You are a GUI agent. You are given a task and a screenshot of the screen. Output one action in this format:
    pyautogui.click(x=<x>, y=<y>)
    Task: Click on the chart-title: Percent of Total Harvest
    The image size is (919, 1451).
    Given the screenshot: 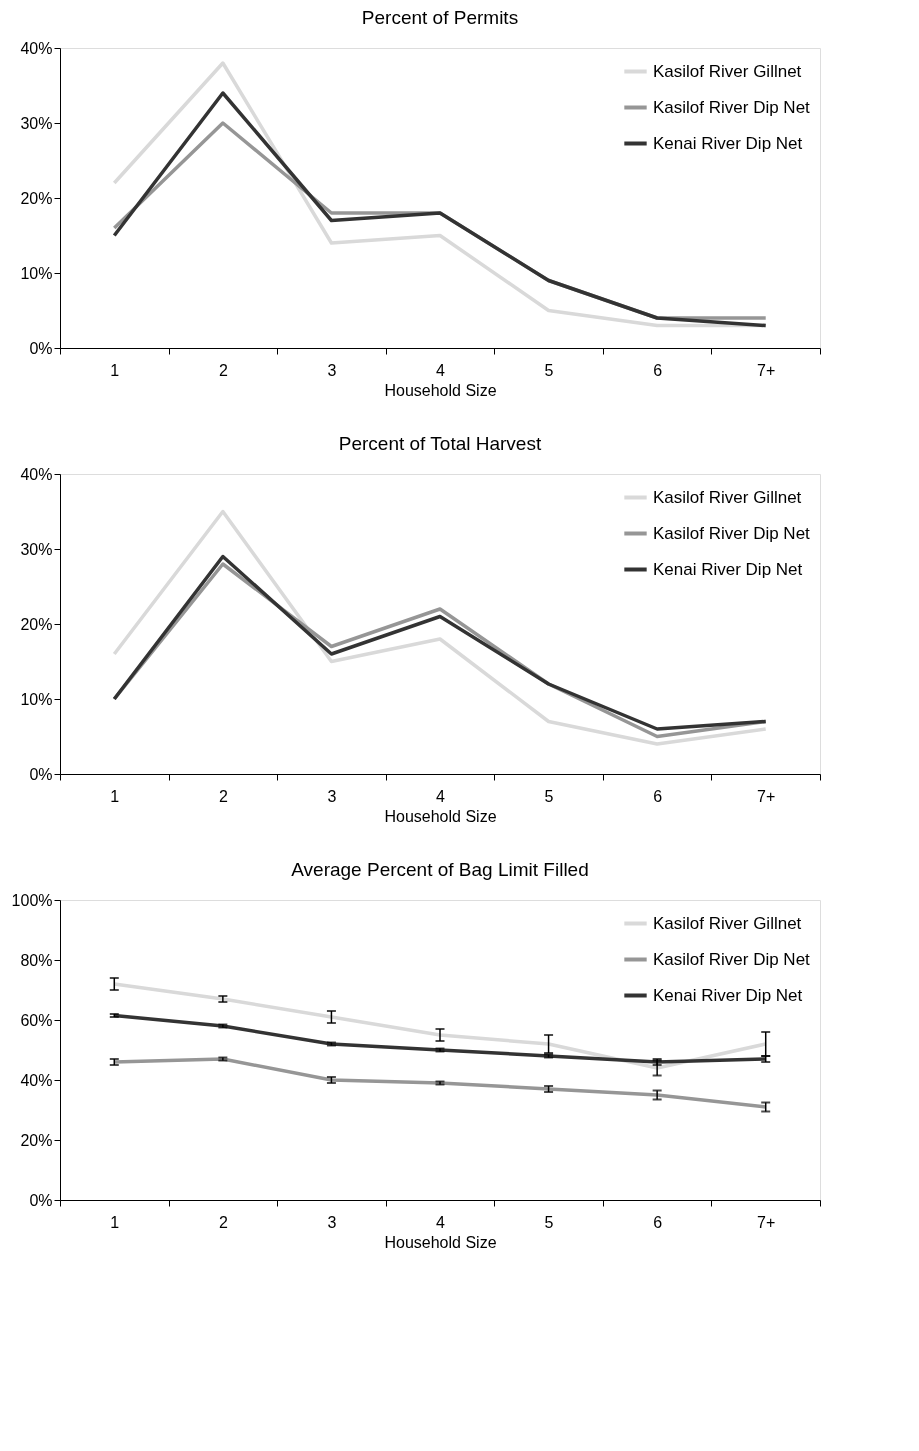 What is the action you would take?
    pyautogui.click(x=440, y=443)
    